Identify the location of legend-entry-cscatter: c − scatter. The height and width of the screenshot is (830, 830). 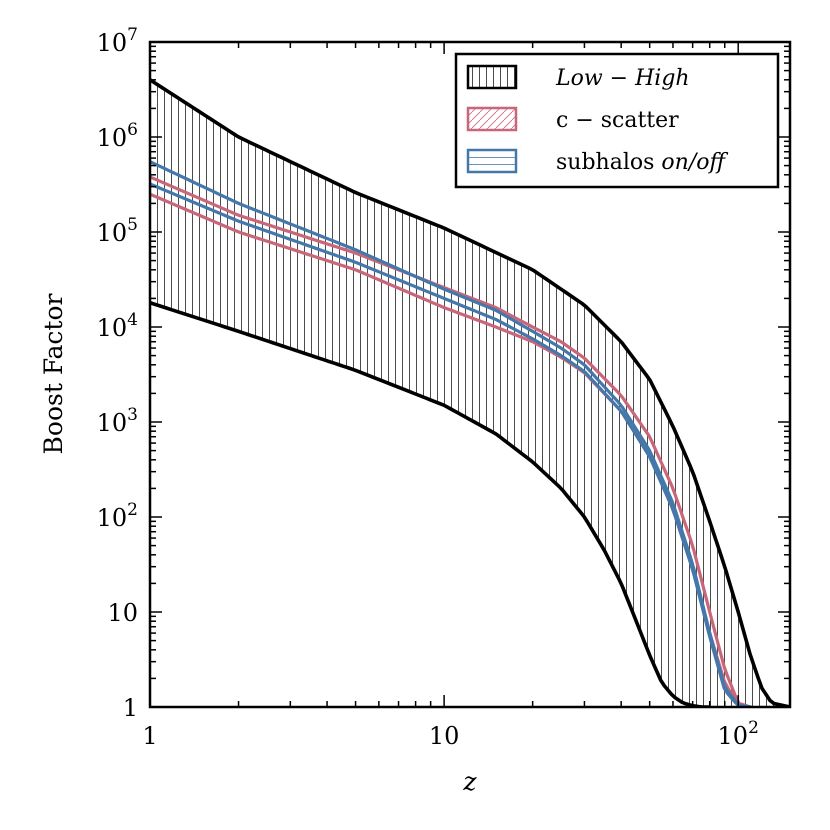
(572, 119).